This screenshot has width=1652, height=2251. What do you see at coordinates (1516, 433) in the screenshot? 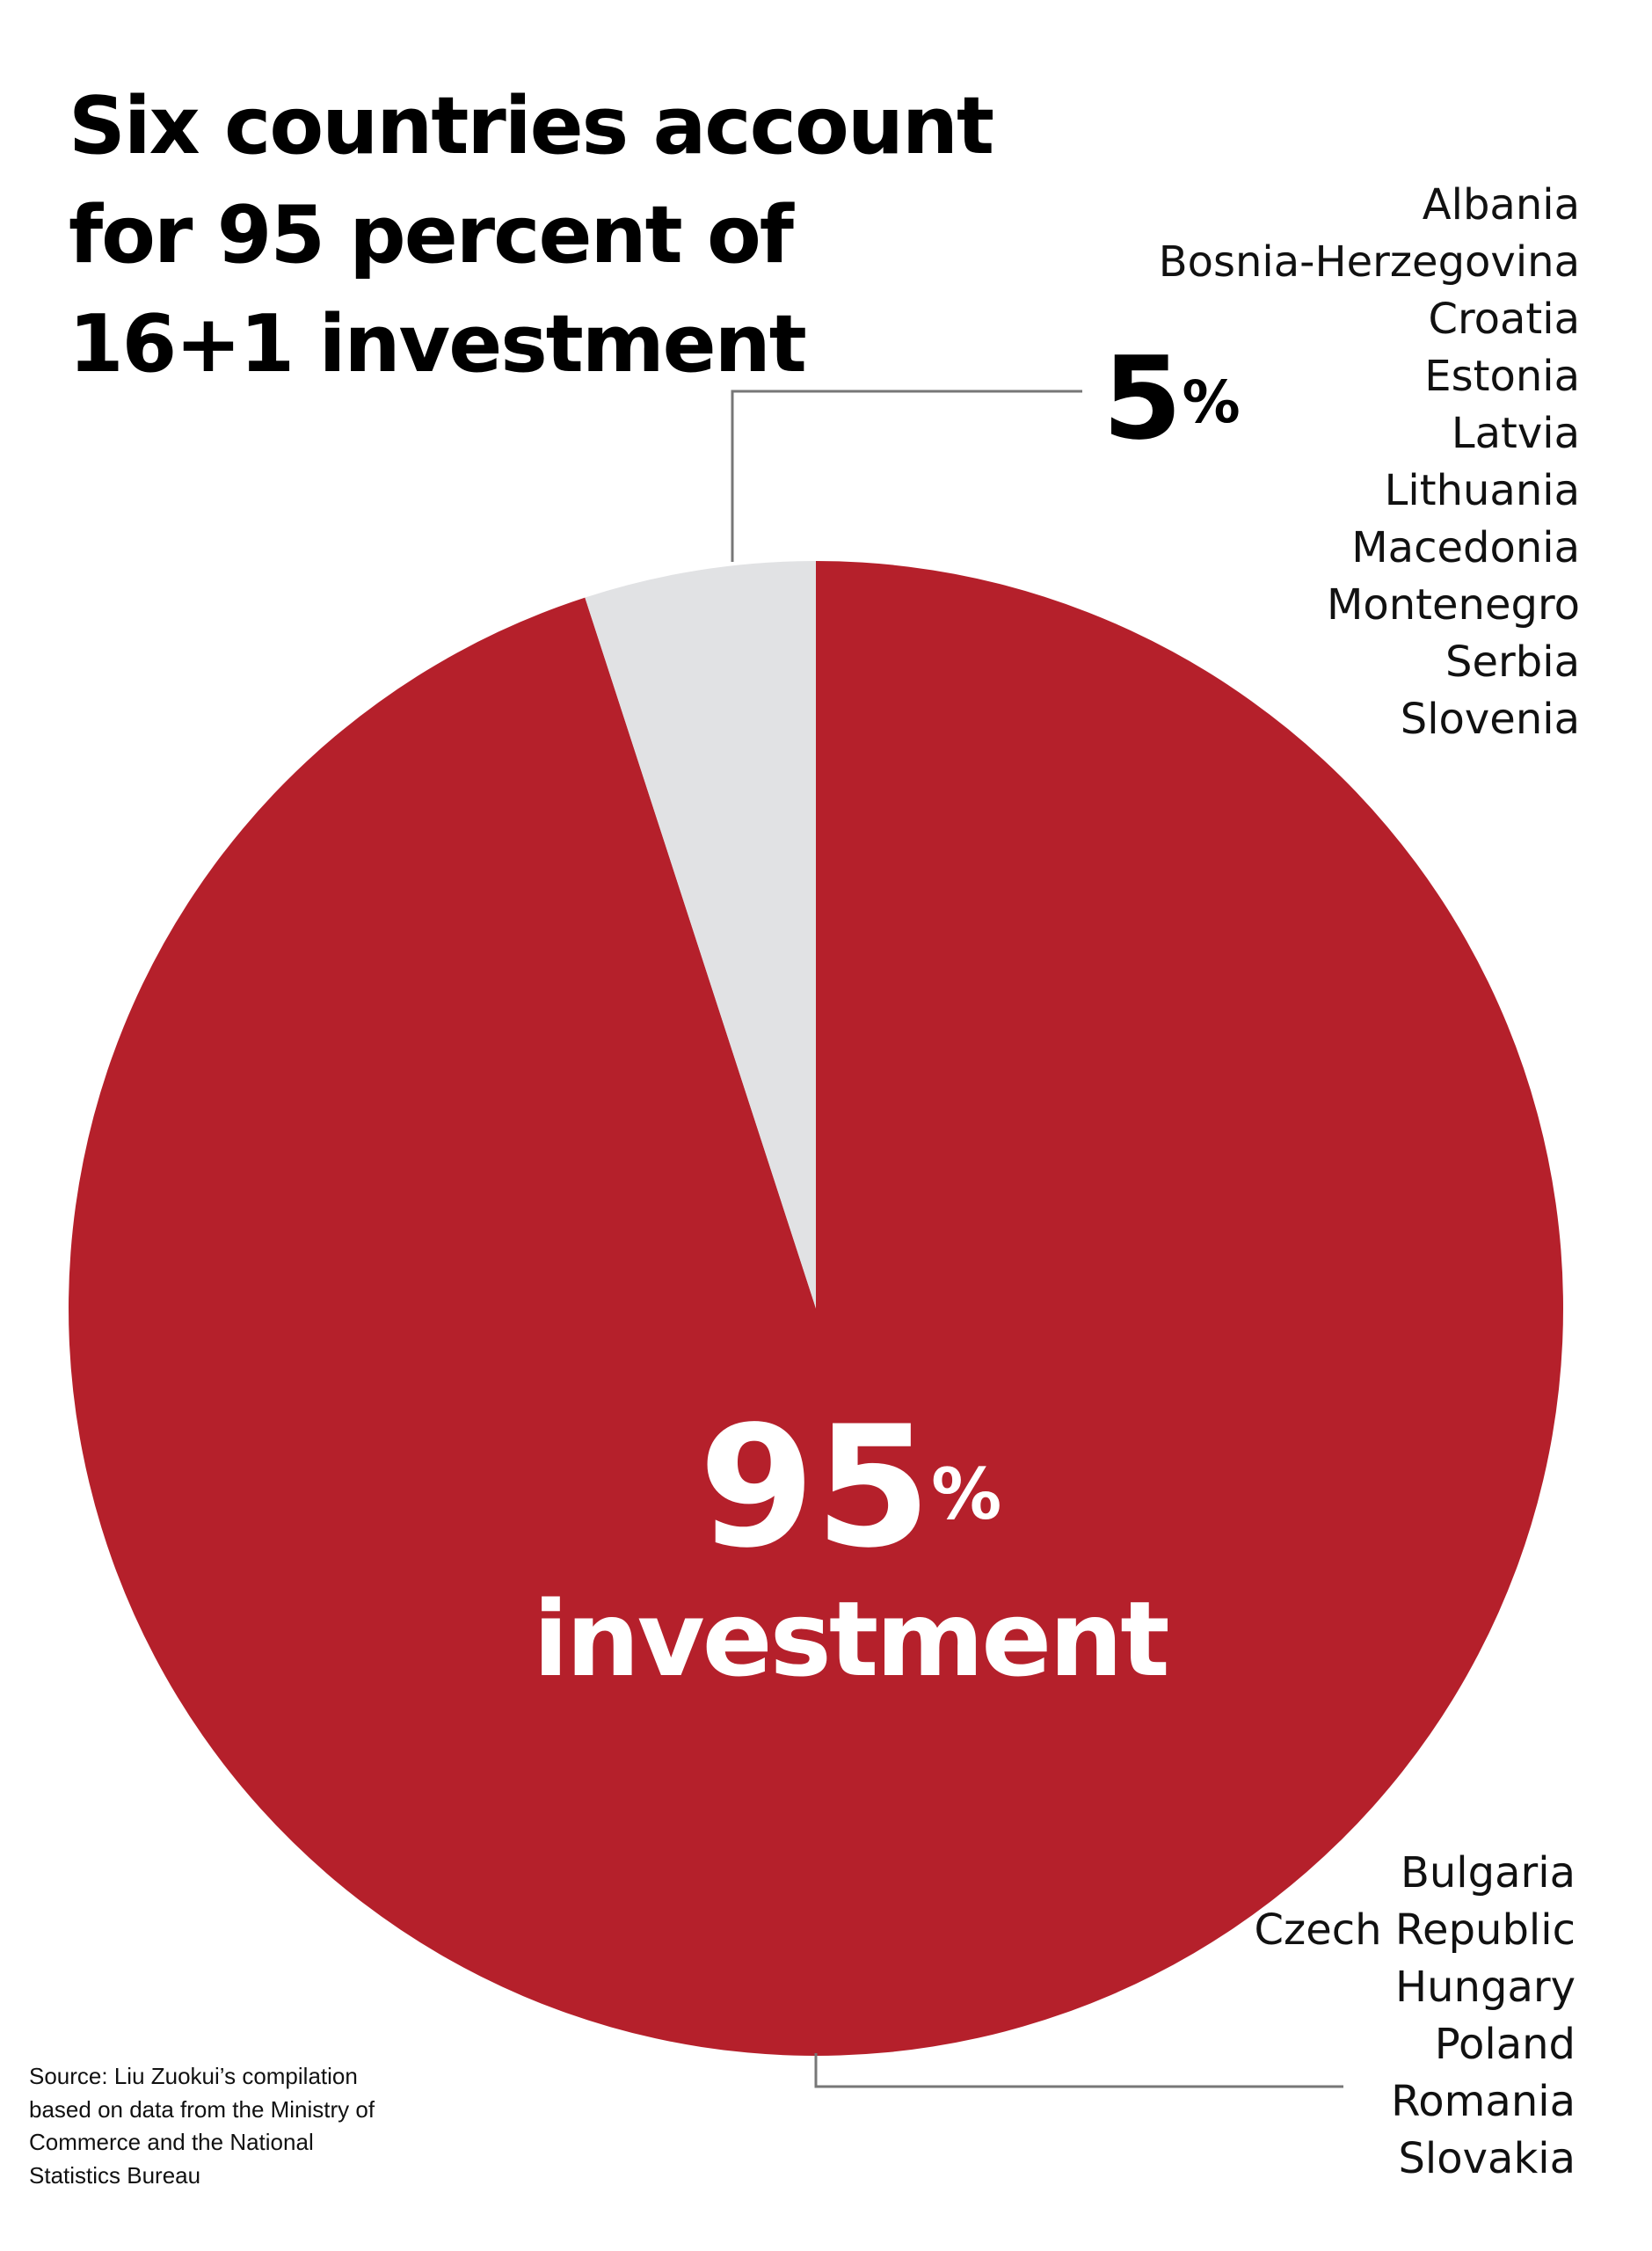
I see `country-label: Latvia` at bounding box center [1516, 433].